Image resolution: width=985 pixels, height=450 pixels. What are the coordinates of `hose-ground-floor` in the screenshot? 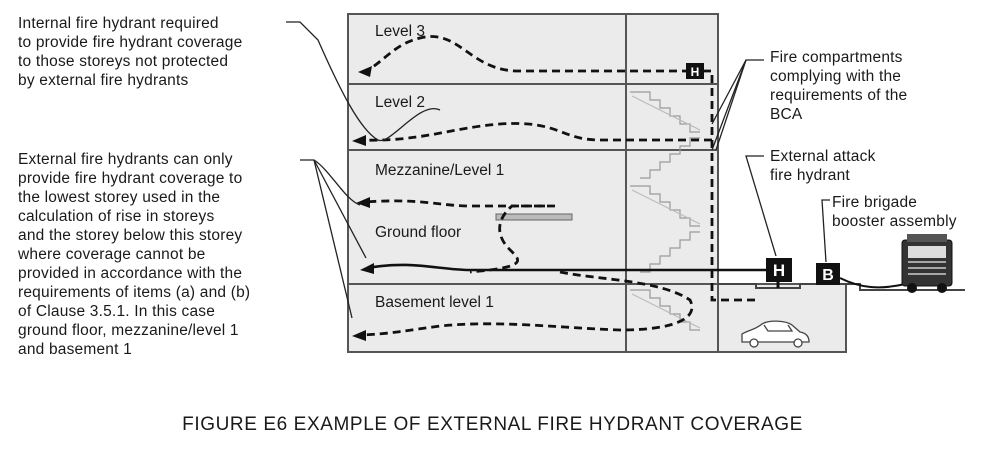 It's located at (572, 267).